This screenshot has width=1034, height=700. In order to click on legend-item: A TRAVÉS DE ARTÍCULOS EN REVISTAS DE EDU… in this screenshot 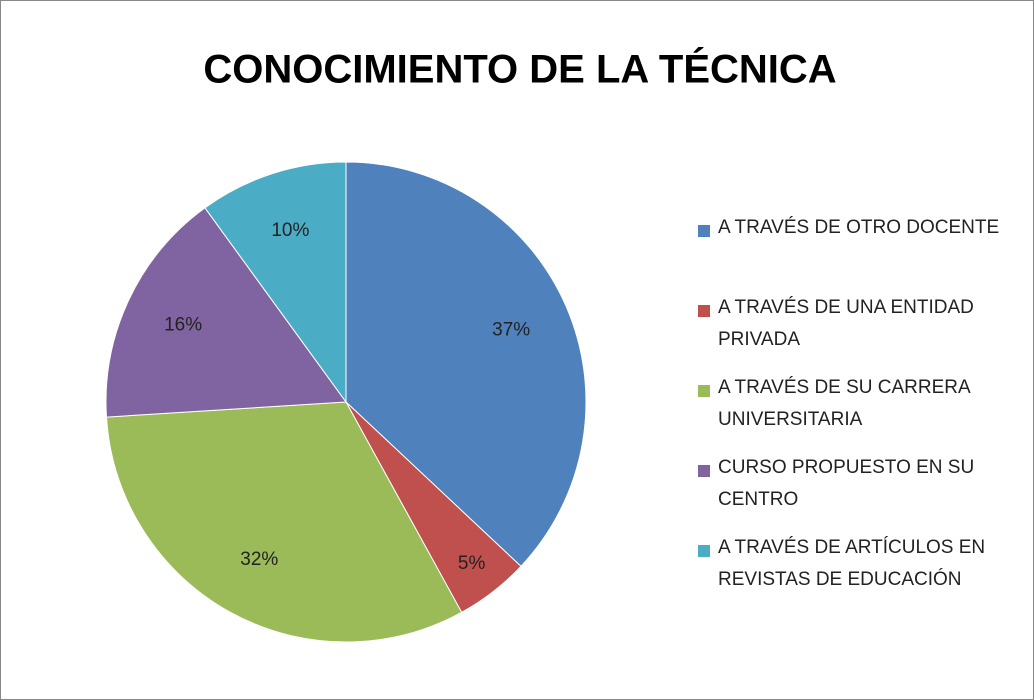, I will do `click(863, 566)`.